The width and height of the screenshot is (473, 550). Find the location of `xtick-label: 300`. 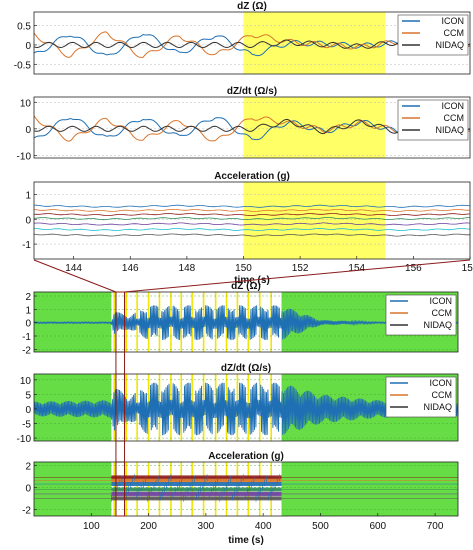

xtick-label: 300 is located at coordinates (206, 526).